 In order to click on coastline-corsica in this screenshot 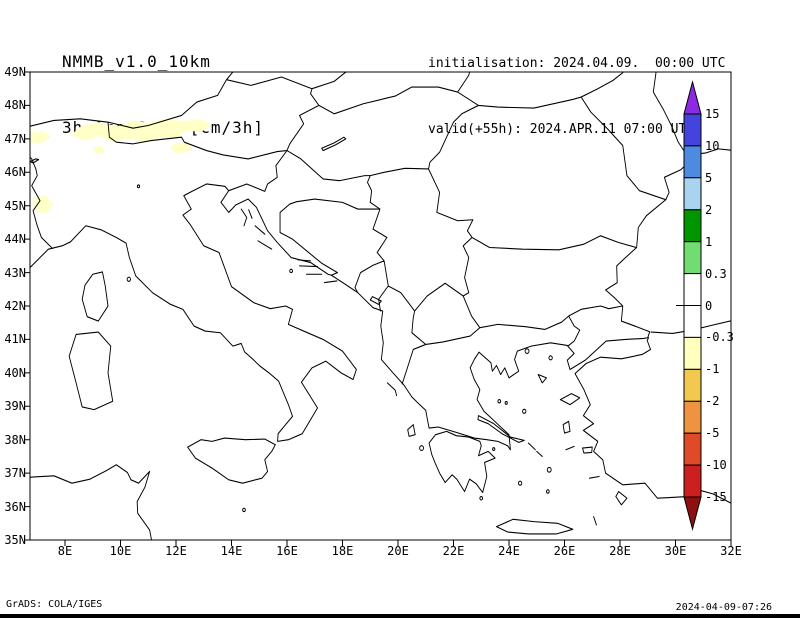, I will do `click(95, 296)`.